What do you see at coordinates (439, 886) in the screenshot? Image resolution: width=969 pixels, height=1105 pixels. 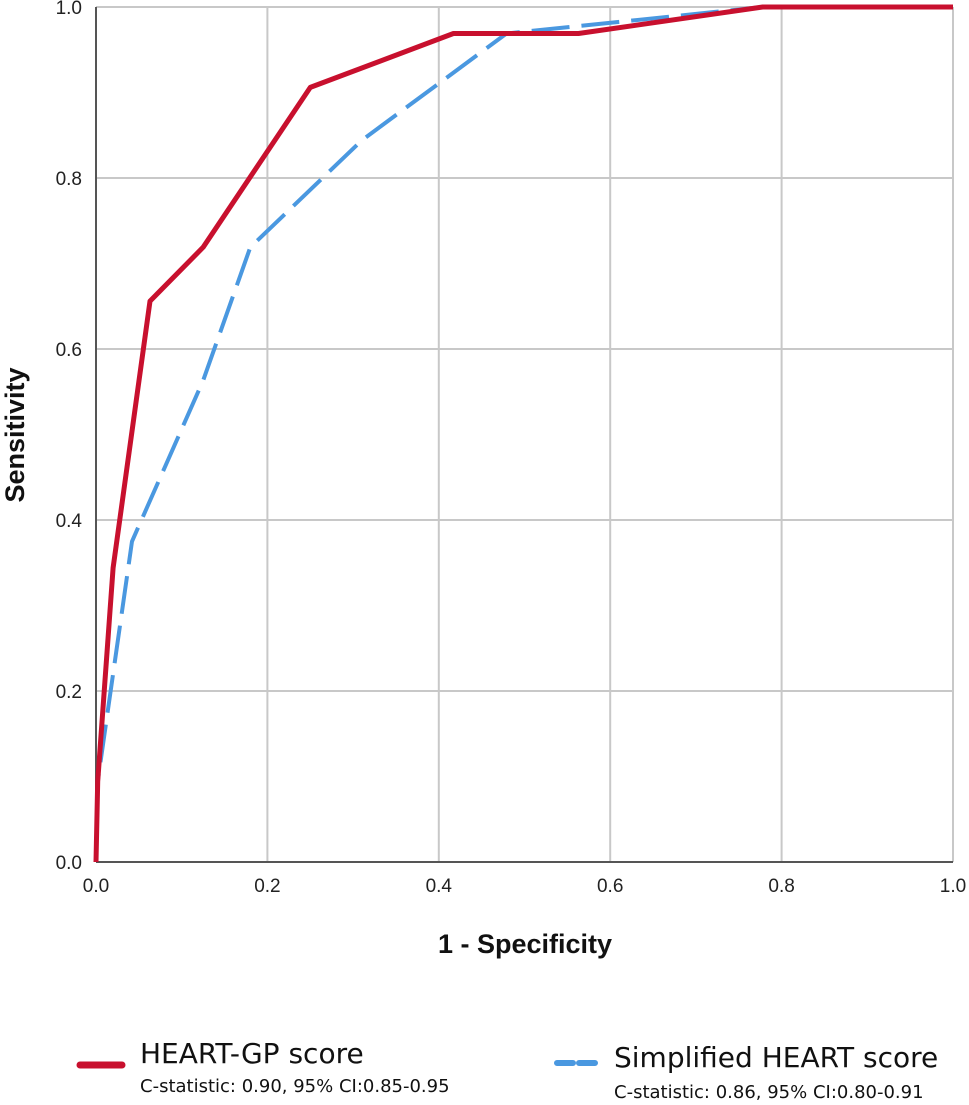 I see `x-tick-label: 0.4` at bounding box center [439, 886].